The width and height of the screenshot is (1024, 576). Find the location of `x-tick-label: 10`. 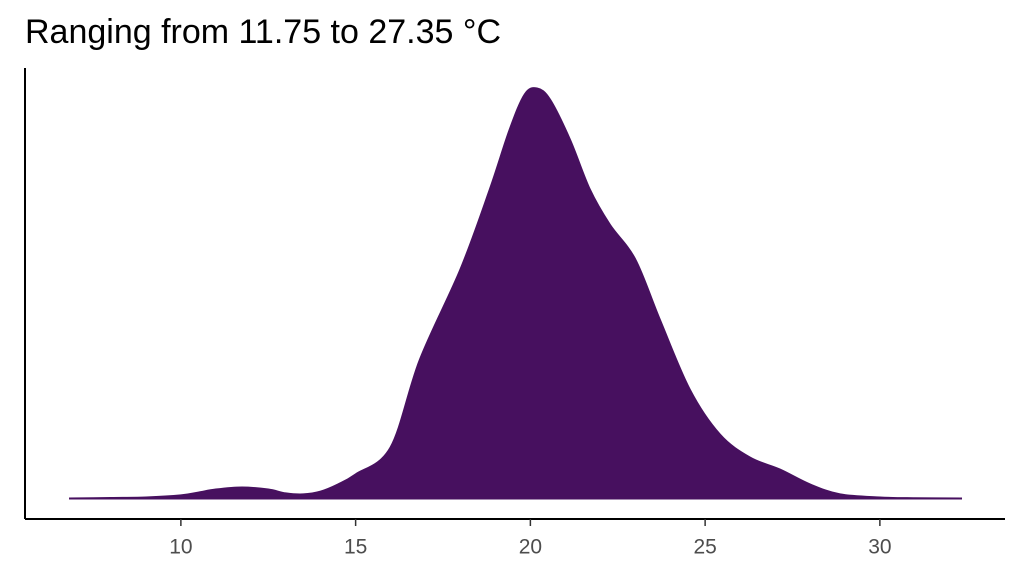

x-tick-label: 10 is located at coordinates (180, 547).